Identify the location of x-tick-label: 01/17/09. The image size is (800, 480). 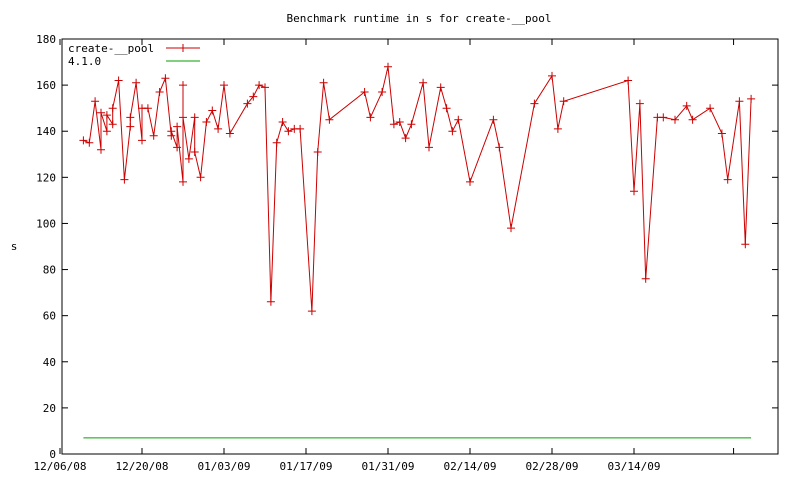
(306, 466).